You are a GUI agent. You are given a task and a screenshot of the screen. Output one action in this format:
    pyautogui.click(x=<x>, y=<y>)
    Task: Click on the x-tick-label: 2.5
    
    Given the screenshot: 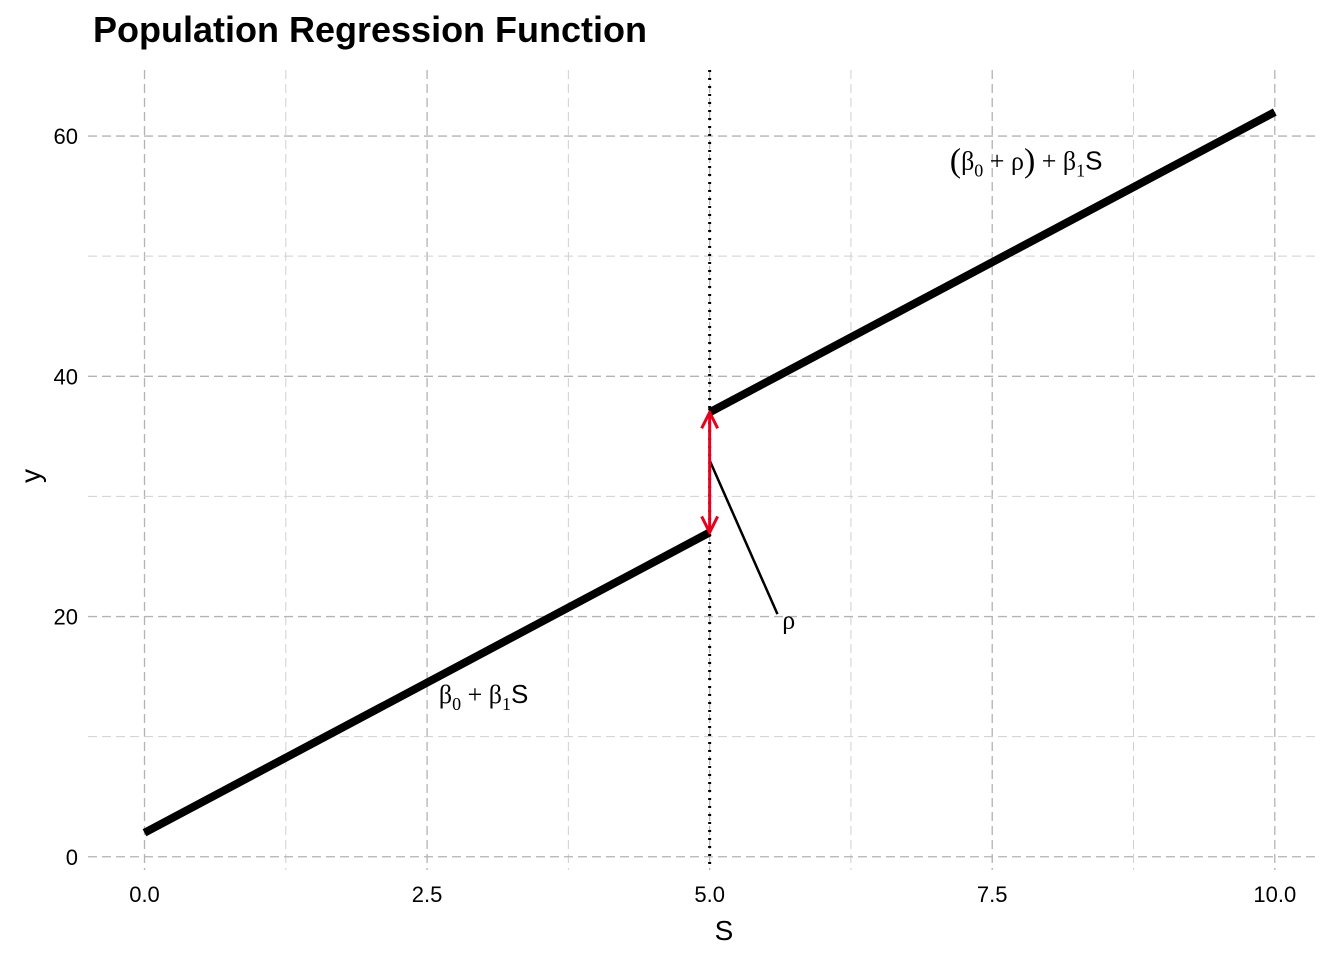 What is the action you would take?
    pyautogui.click(x=427, y=894)
    